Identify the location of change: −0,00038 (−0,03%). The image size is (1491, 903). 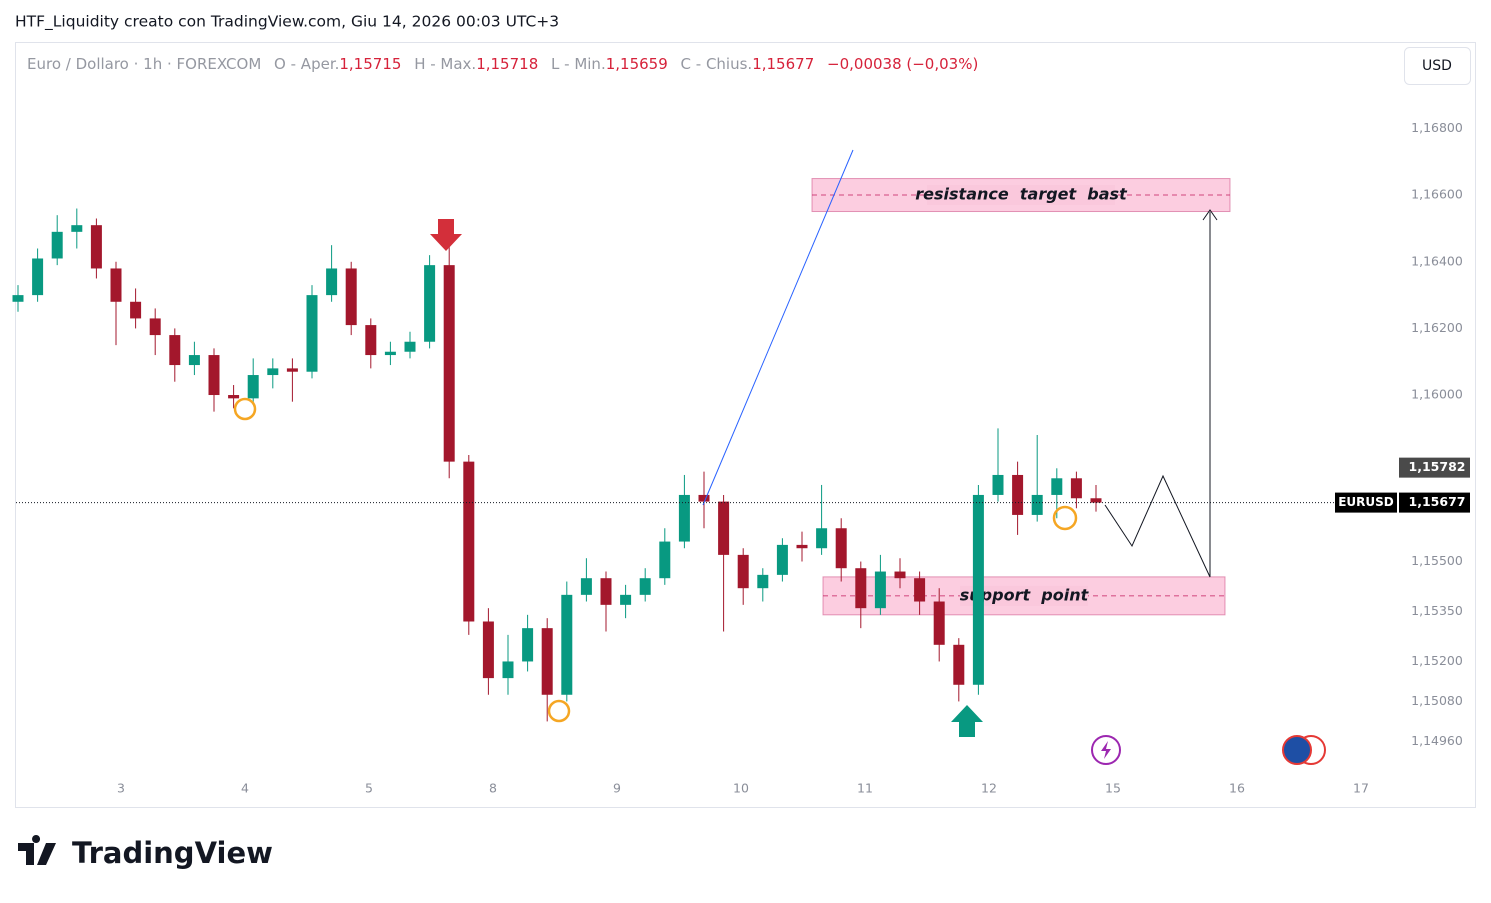
(902, 64).